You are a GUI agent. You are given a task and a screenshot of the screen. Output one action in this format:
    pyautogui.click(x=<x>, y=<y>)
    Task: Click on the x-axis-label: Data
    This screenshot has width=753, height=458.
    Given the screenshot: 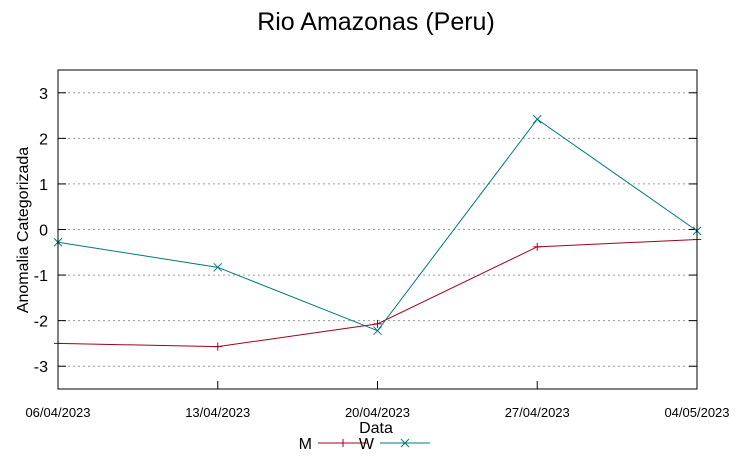 What is the action you would take?
    pyautogui.click(x=376, y=428)
    